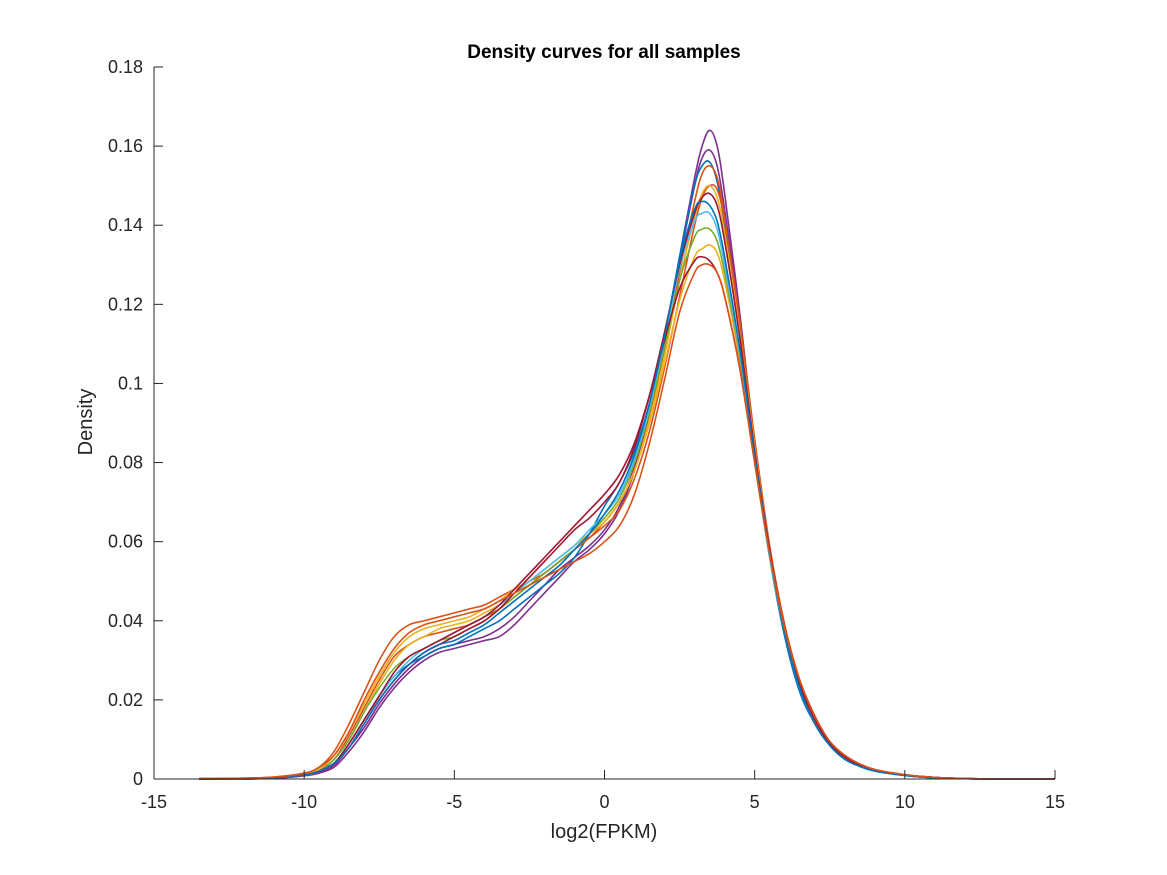 Image resolution: width=1167 pixels, height=875 pixels. Describe the element at coordinates (604, 52) in the screenshot. I see `chart-title: Density curves for all samples` at that location.